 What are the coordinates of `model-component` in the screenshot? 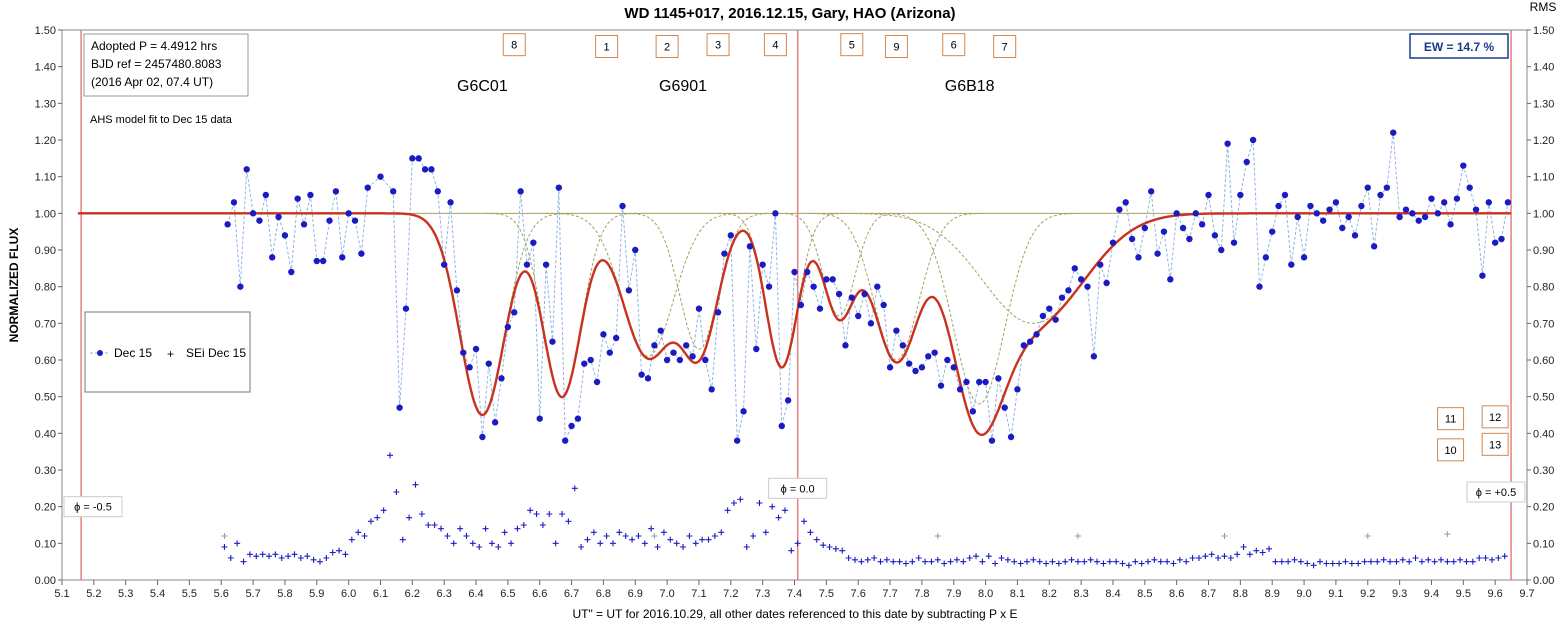 It's located at (1033, 268).